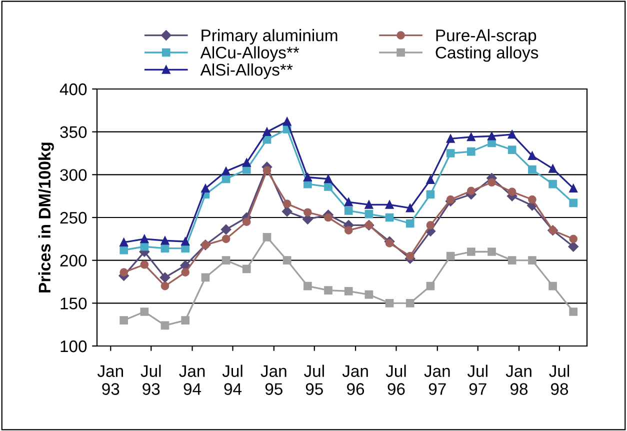 The image size is (627, 431). I want to click on legend-label: Casting alloys, so click(487, 54).